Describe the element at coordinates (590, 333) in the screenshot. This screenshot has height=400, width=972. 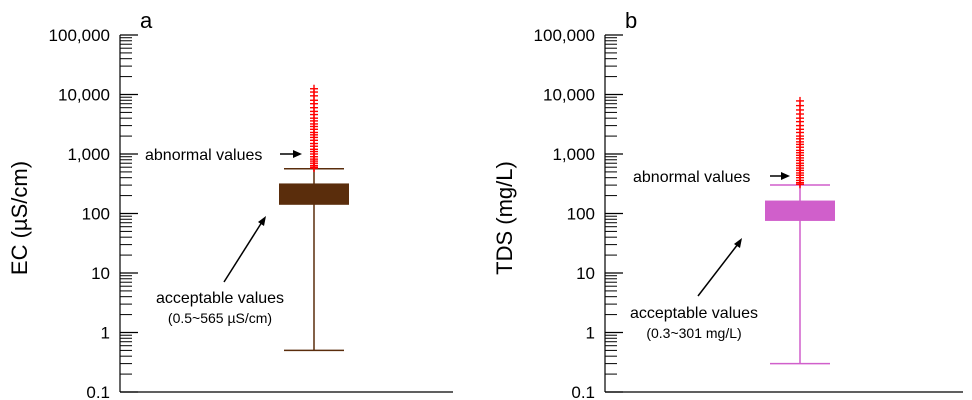
I see `panel-b-tick-label: 1` at that location.